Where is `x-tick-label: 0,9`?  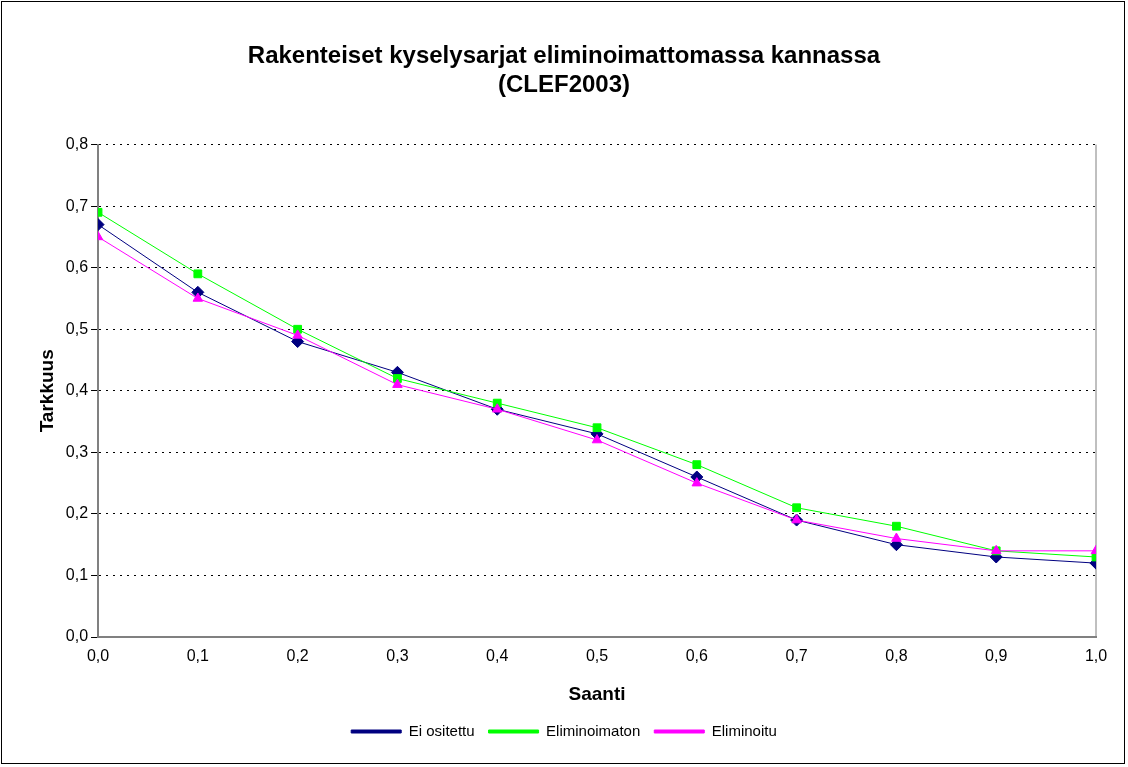 x-tick-label: 0,9 is located at coordinates (996, 656).